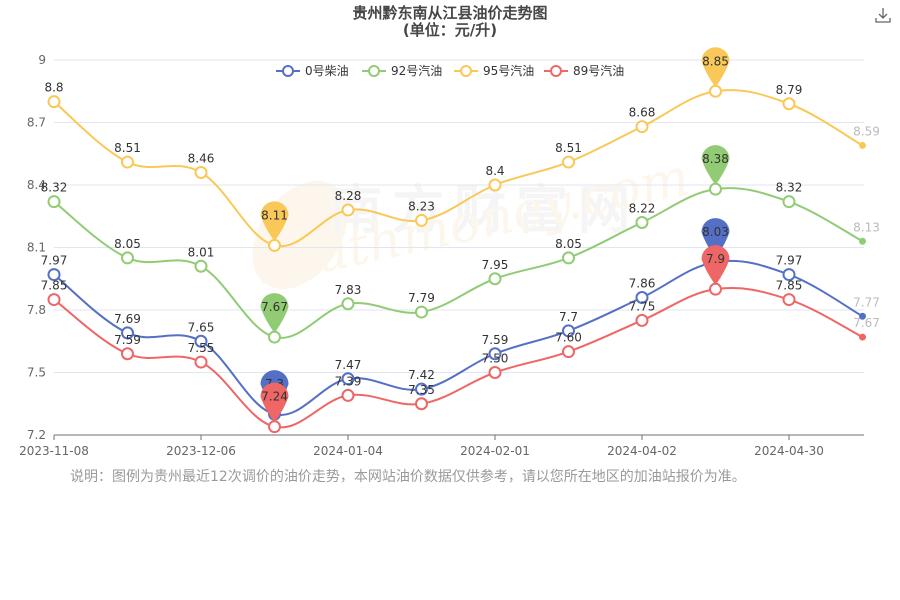 Image resolution: width=900 pixels, height=600 pixels. What do you see at coordinates (327, 71) in the screenshot?
I see `legend-label: 0号柴油` at bounding box center [327, 71].